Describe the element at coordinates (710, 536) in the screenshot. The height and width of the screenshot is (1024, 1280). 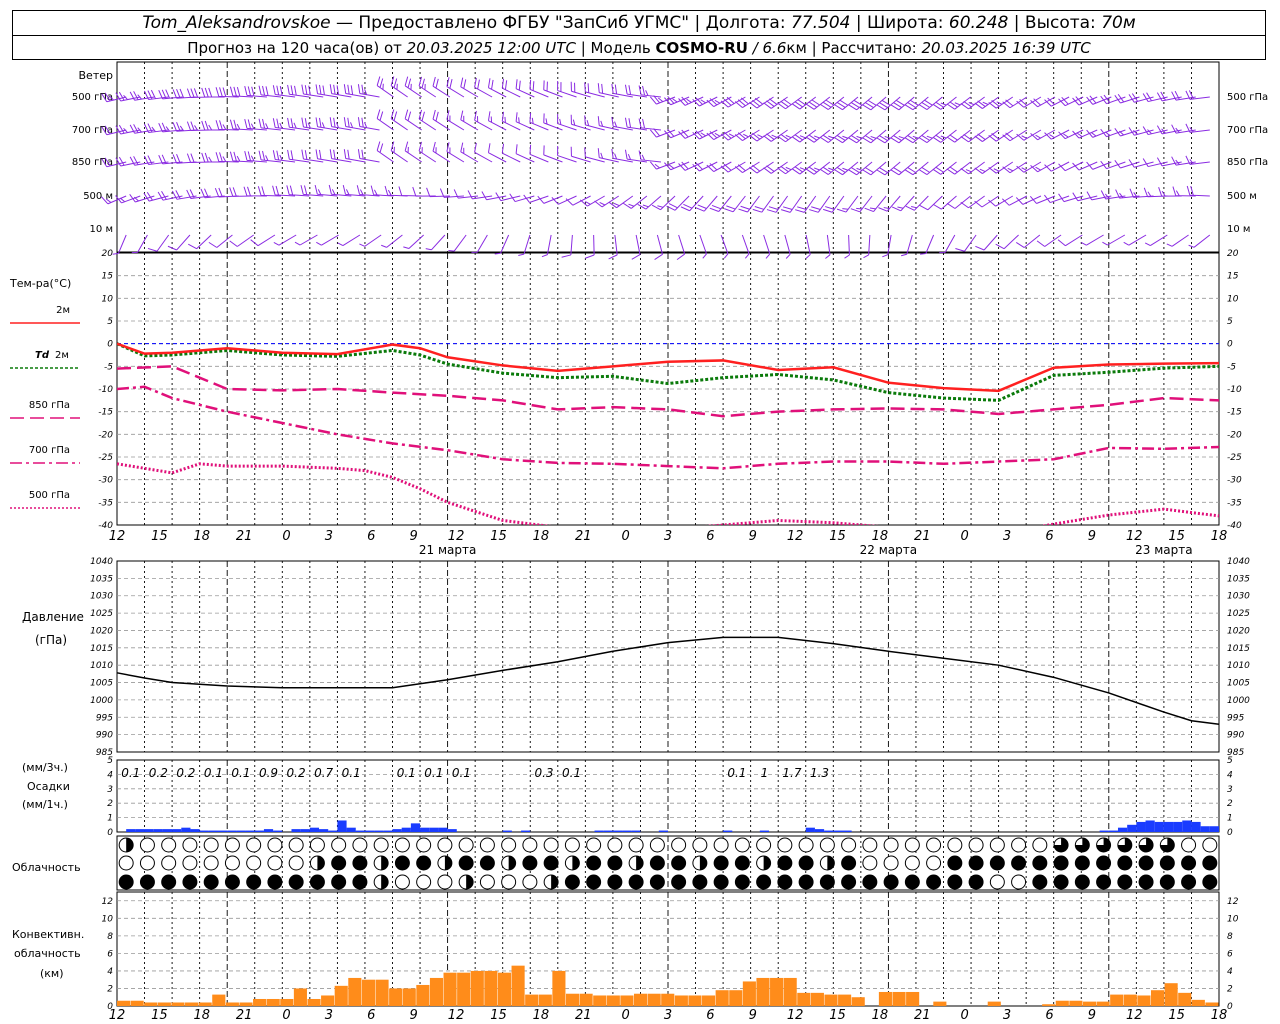
I see `x-hour-label-mid: 6` at that location.